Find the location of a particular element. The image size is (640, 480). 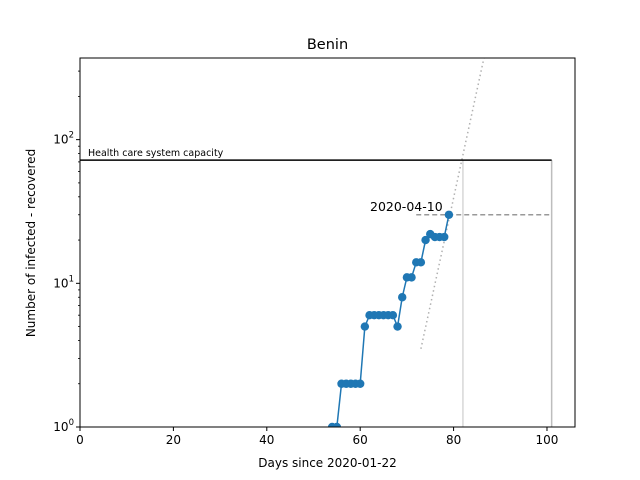

x-tick-label: 100 is located at coordinates (547, 440).